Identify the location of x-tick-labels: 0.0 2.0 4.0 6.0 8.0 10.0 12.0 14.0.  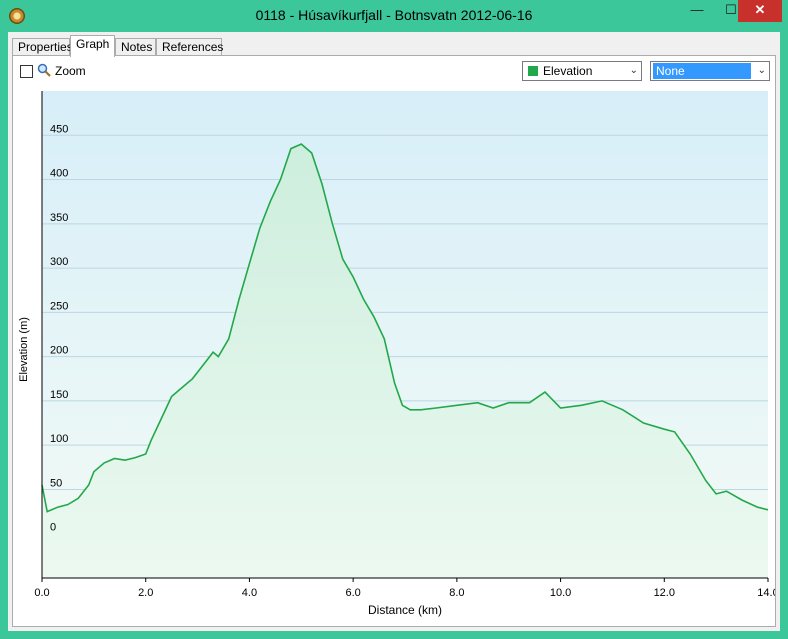
(404, 593).